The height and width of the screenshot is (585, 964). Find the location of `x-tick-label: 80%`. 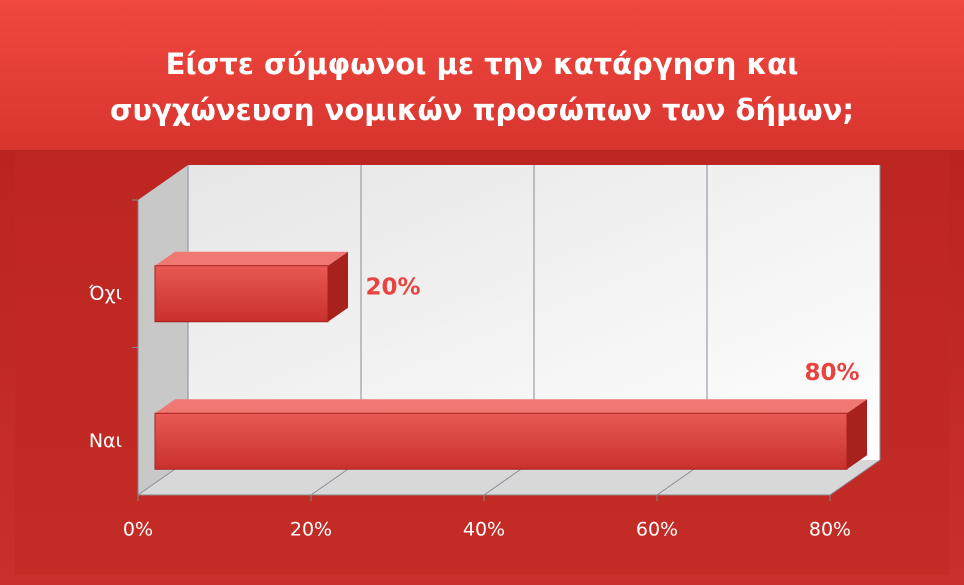

x-tick-label: 80% is located at coordinates (830, 530).